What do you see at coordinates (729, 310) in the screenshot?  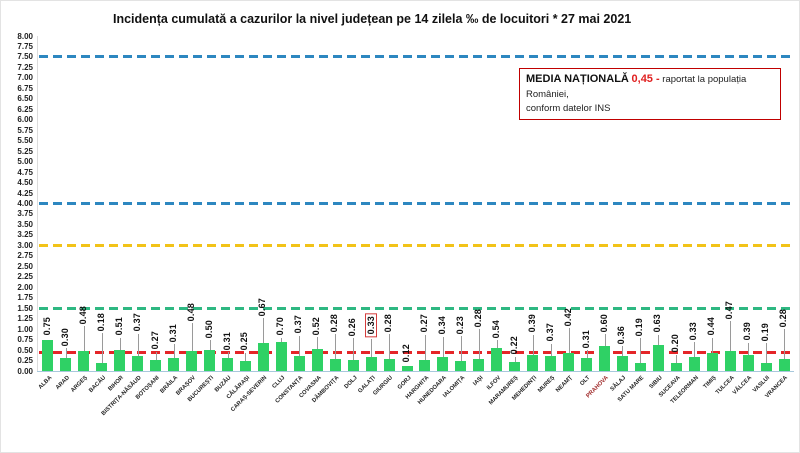 I see `bar-value-label: 0.47` at bounding box center [729, 310].